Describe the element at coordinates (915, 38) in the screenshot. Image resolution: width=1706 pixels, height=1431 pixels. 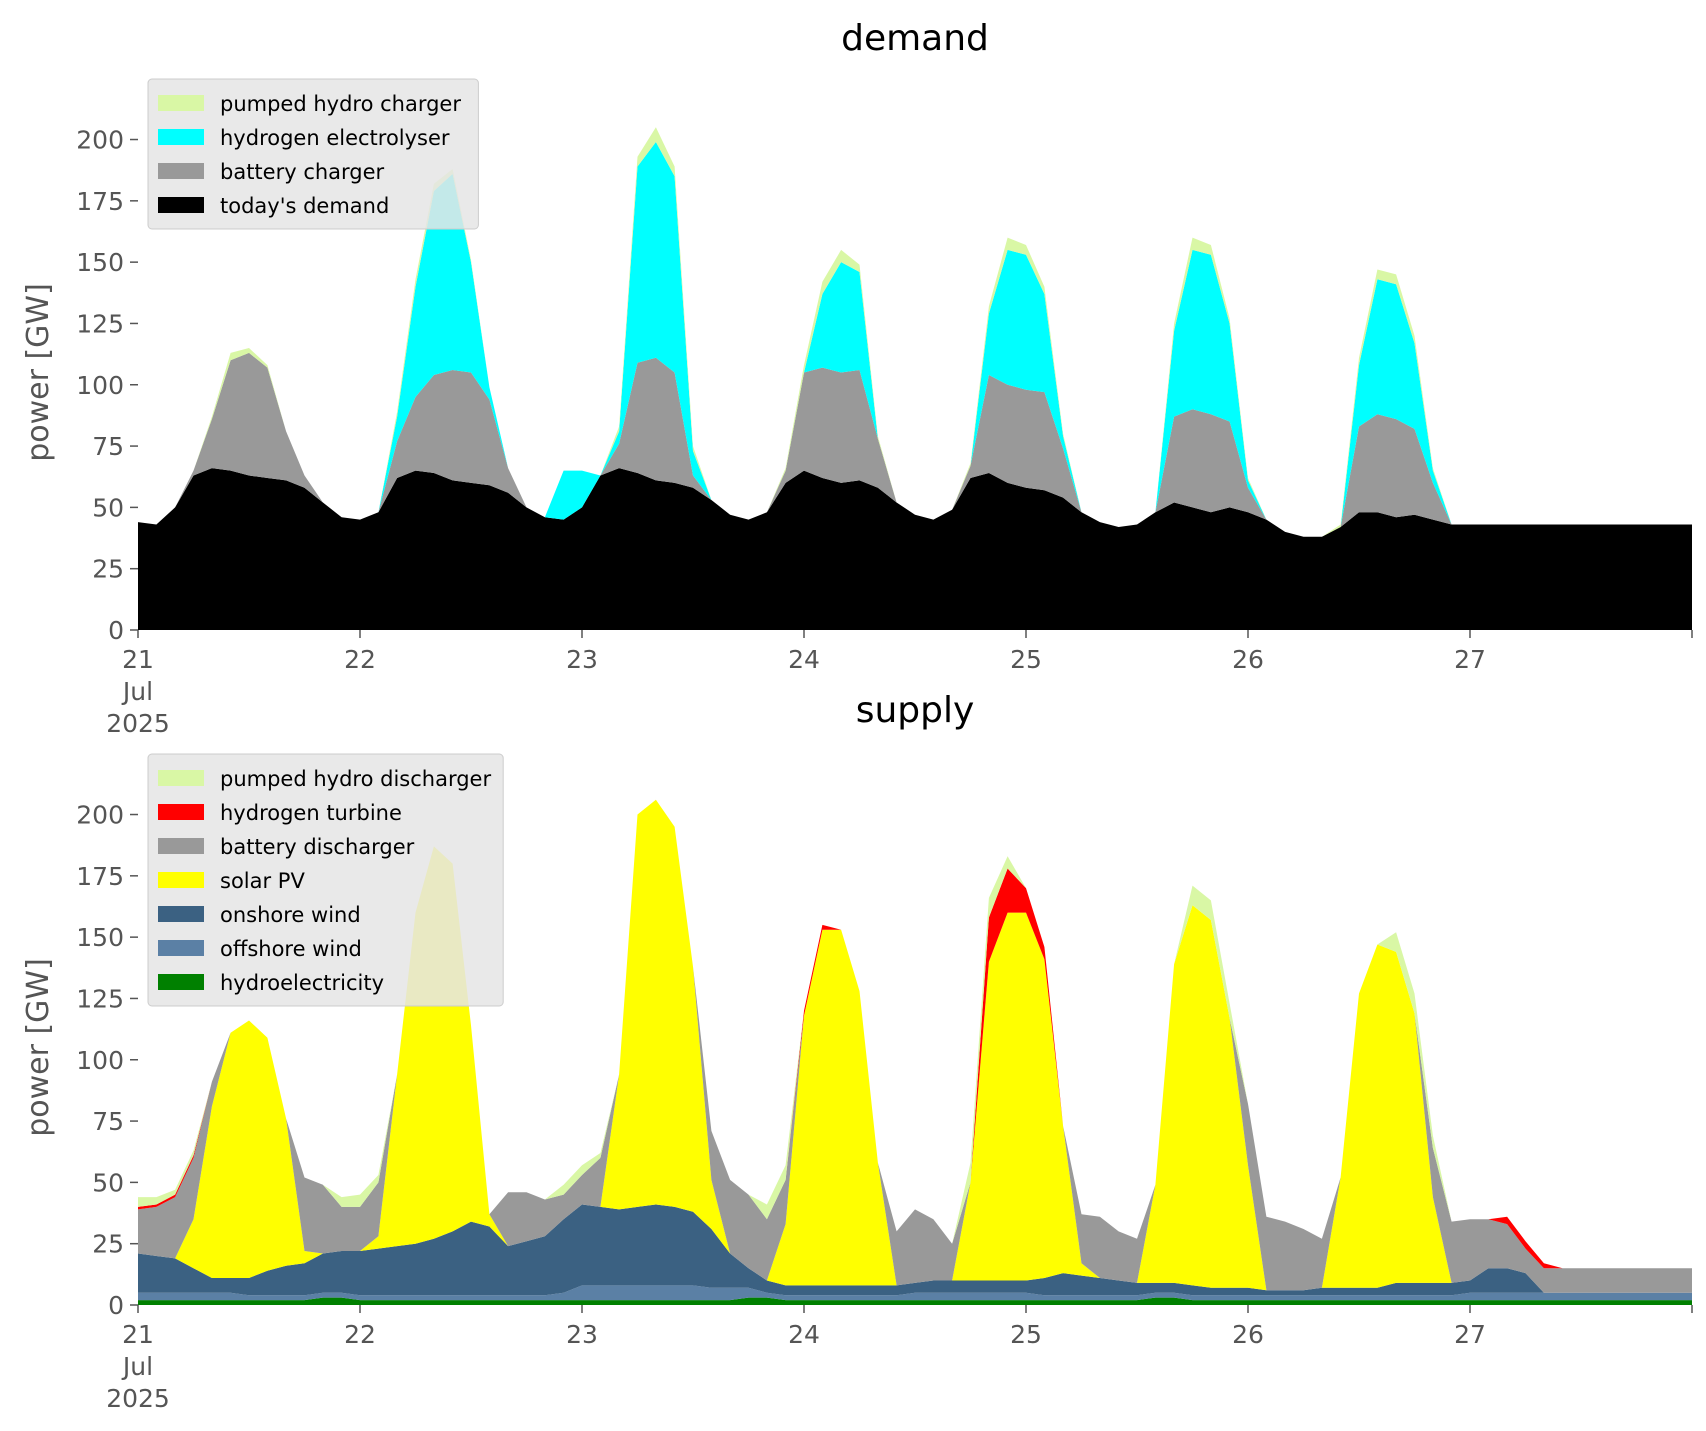
I see `chart-title: demand` at that location.